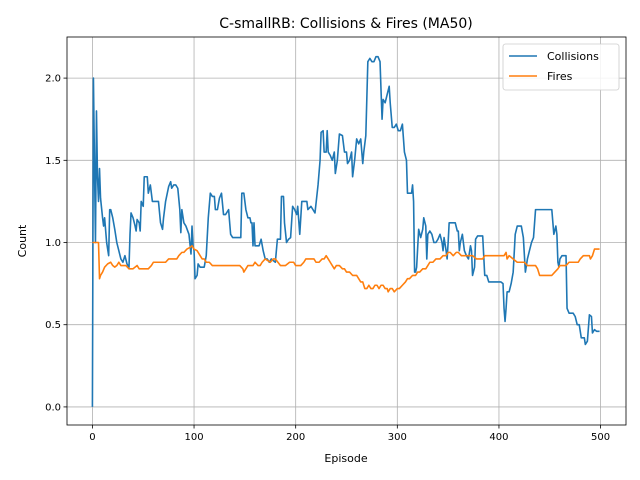 Image resolution: width=640 pixels, height=480 pixels. What do you see at coordinates (193, 437) in the screenshot?
I see `x-tick-label: 100` at bounding box center [193, 437].